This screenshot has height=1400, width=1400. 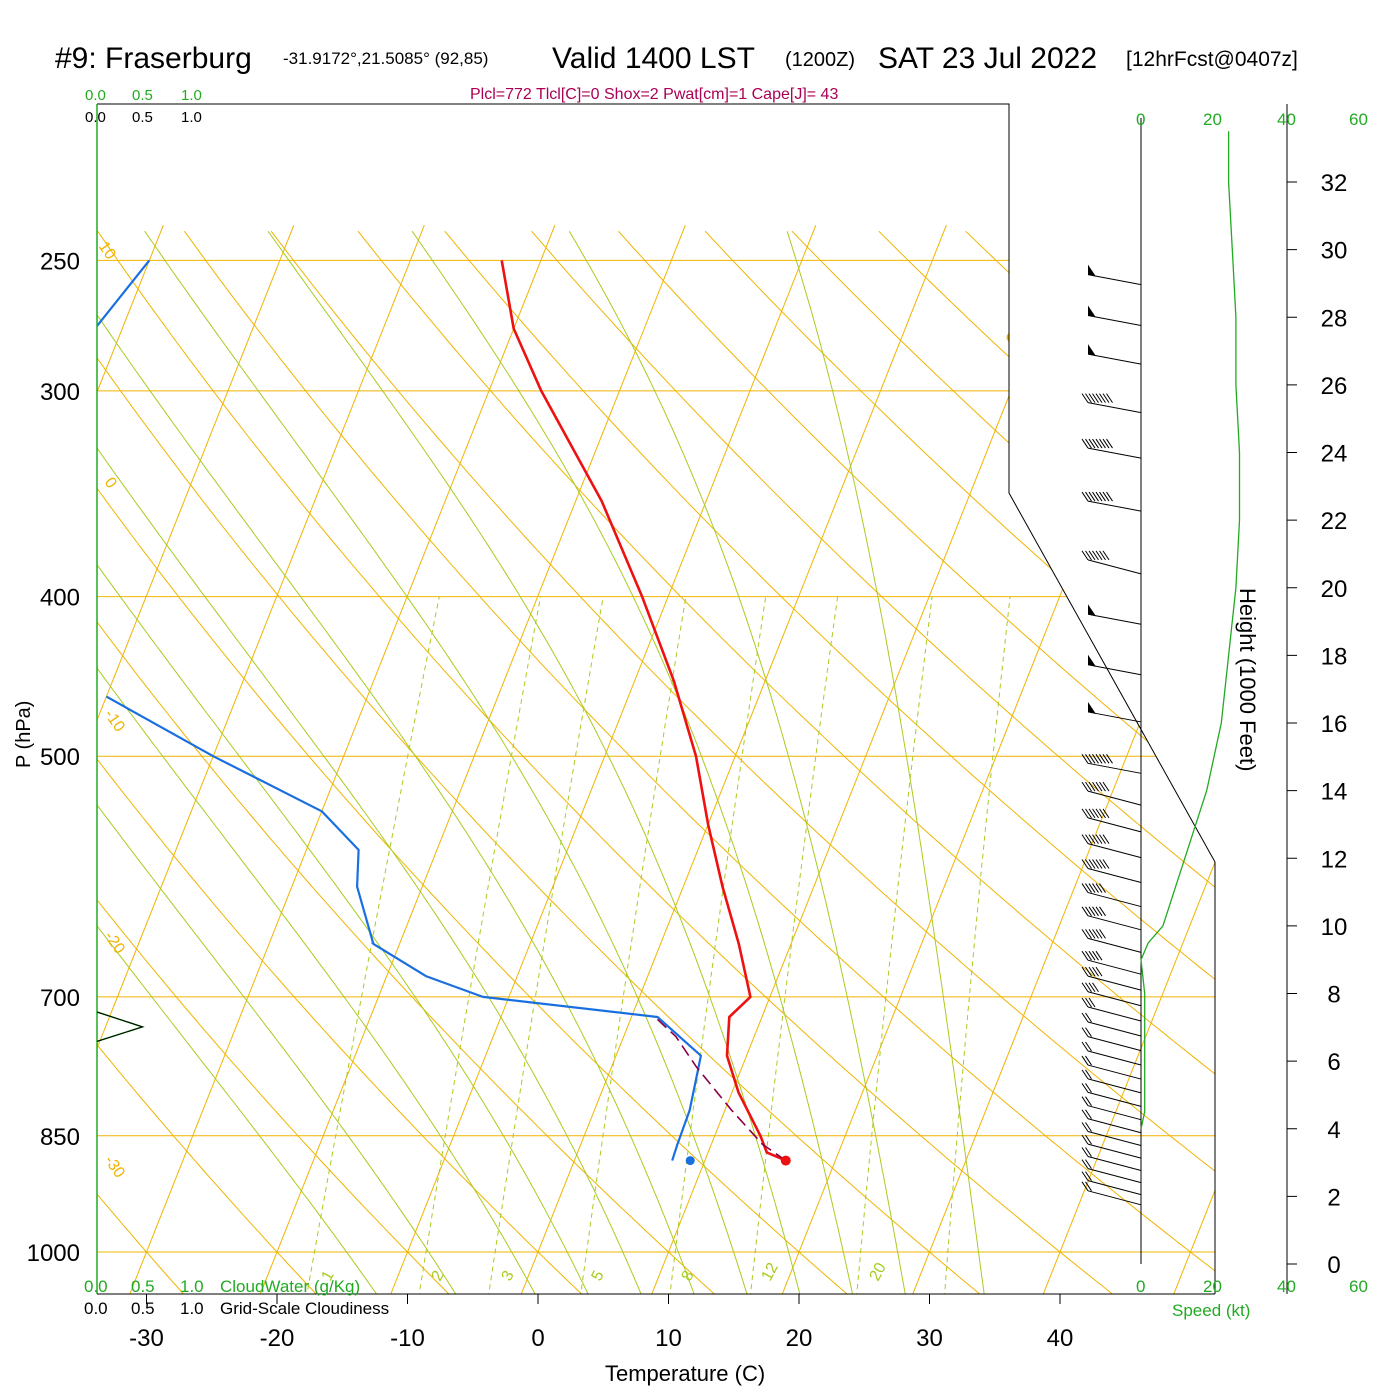 I want to click on dry-adiabat-label: 0, so click(x=110, y=483).